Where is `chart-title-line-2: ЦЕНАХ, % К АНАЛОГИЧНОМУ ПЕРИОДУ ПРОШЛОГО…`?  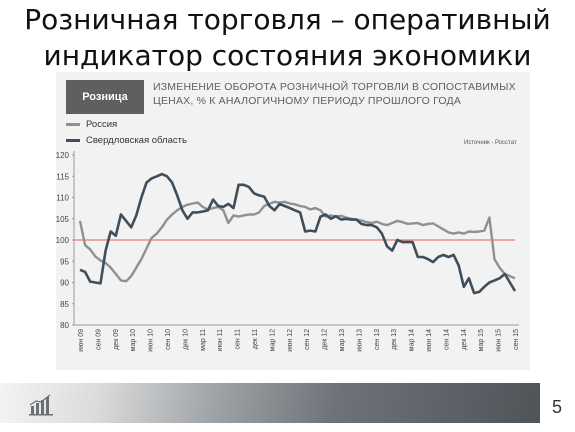
chart-title-line-2: ЦЕНАХ, % К АНАЛОГИЧНОМУ ПЕРИОДУ ПРОШЛОГО… is located at coordinates (307, 101).